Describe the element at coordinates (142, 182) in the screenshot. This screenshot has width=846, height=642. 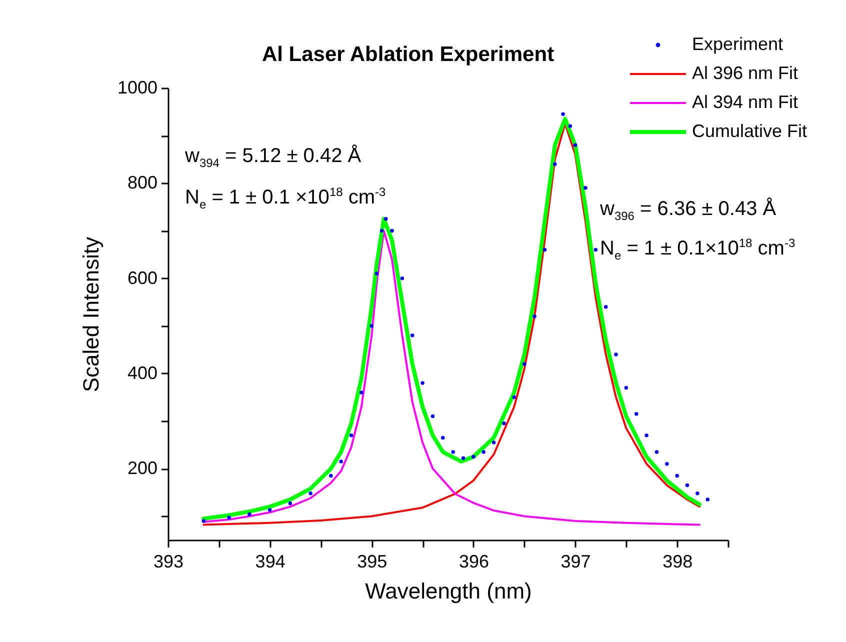
I see `y-tick-label: 800` at that location.